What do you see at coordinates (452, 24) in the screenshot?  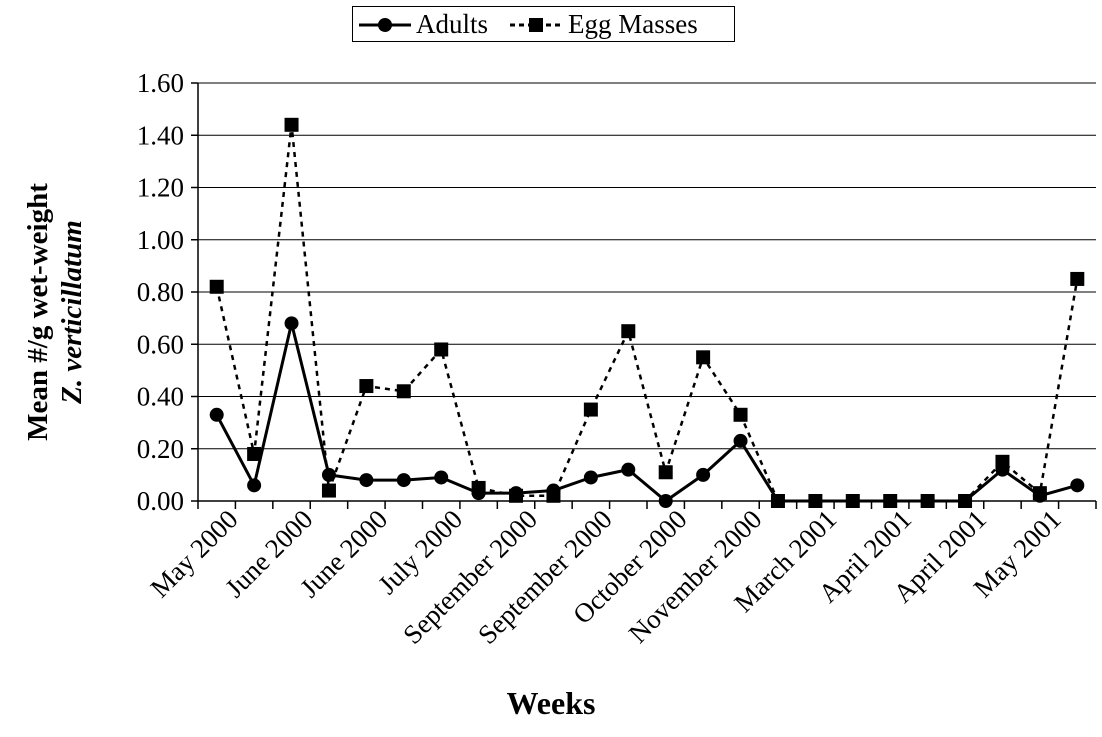 I see `legend-label-adults: Adults` at bounding box center [452, 24].